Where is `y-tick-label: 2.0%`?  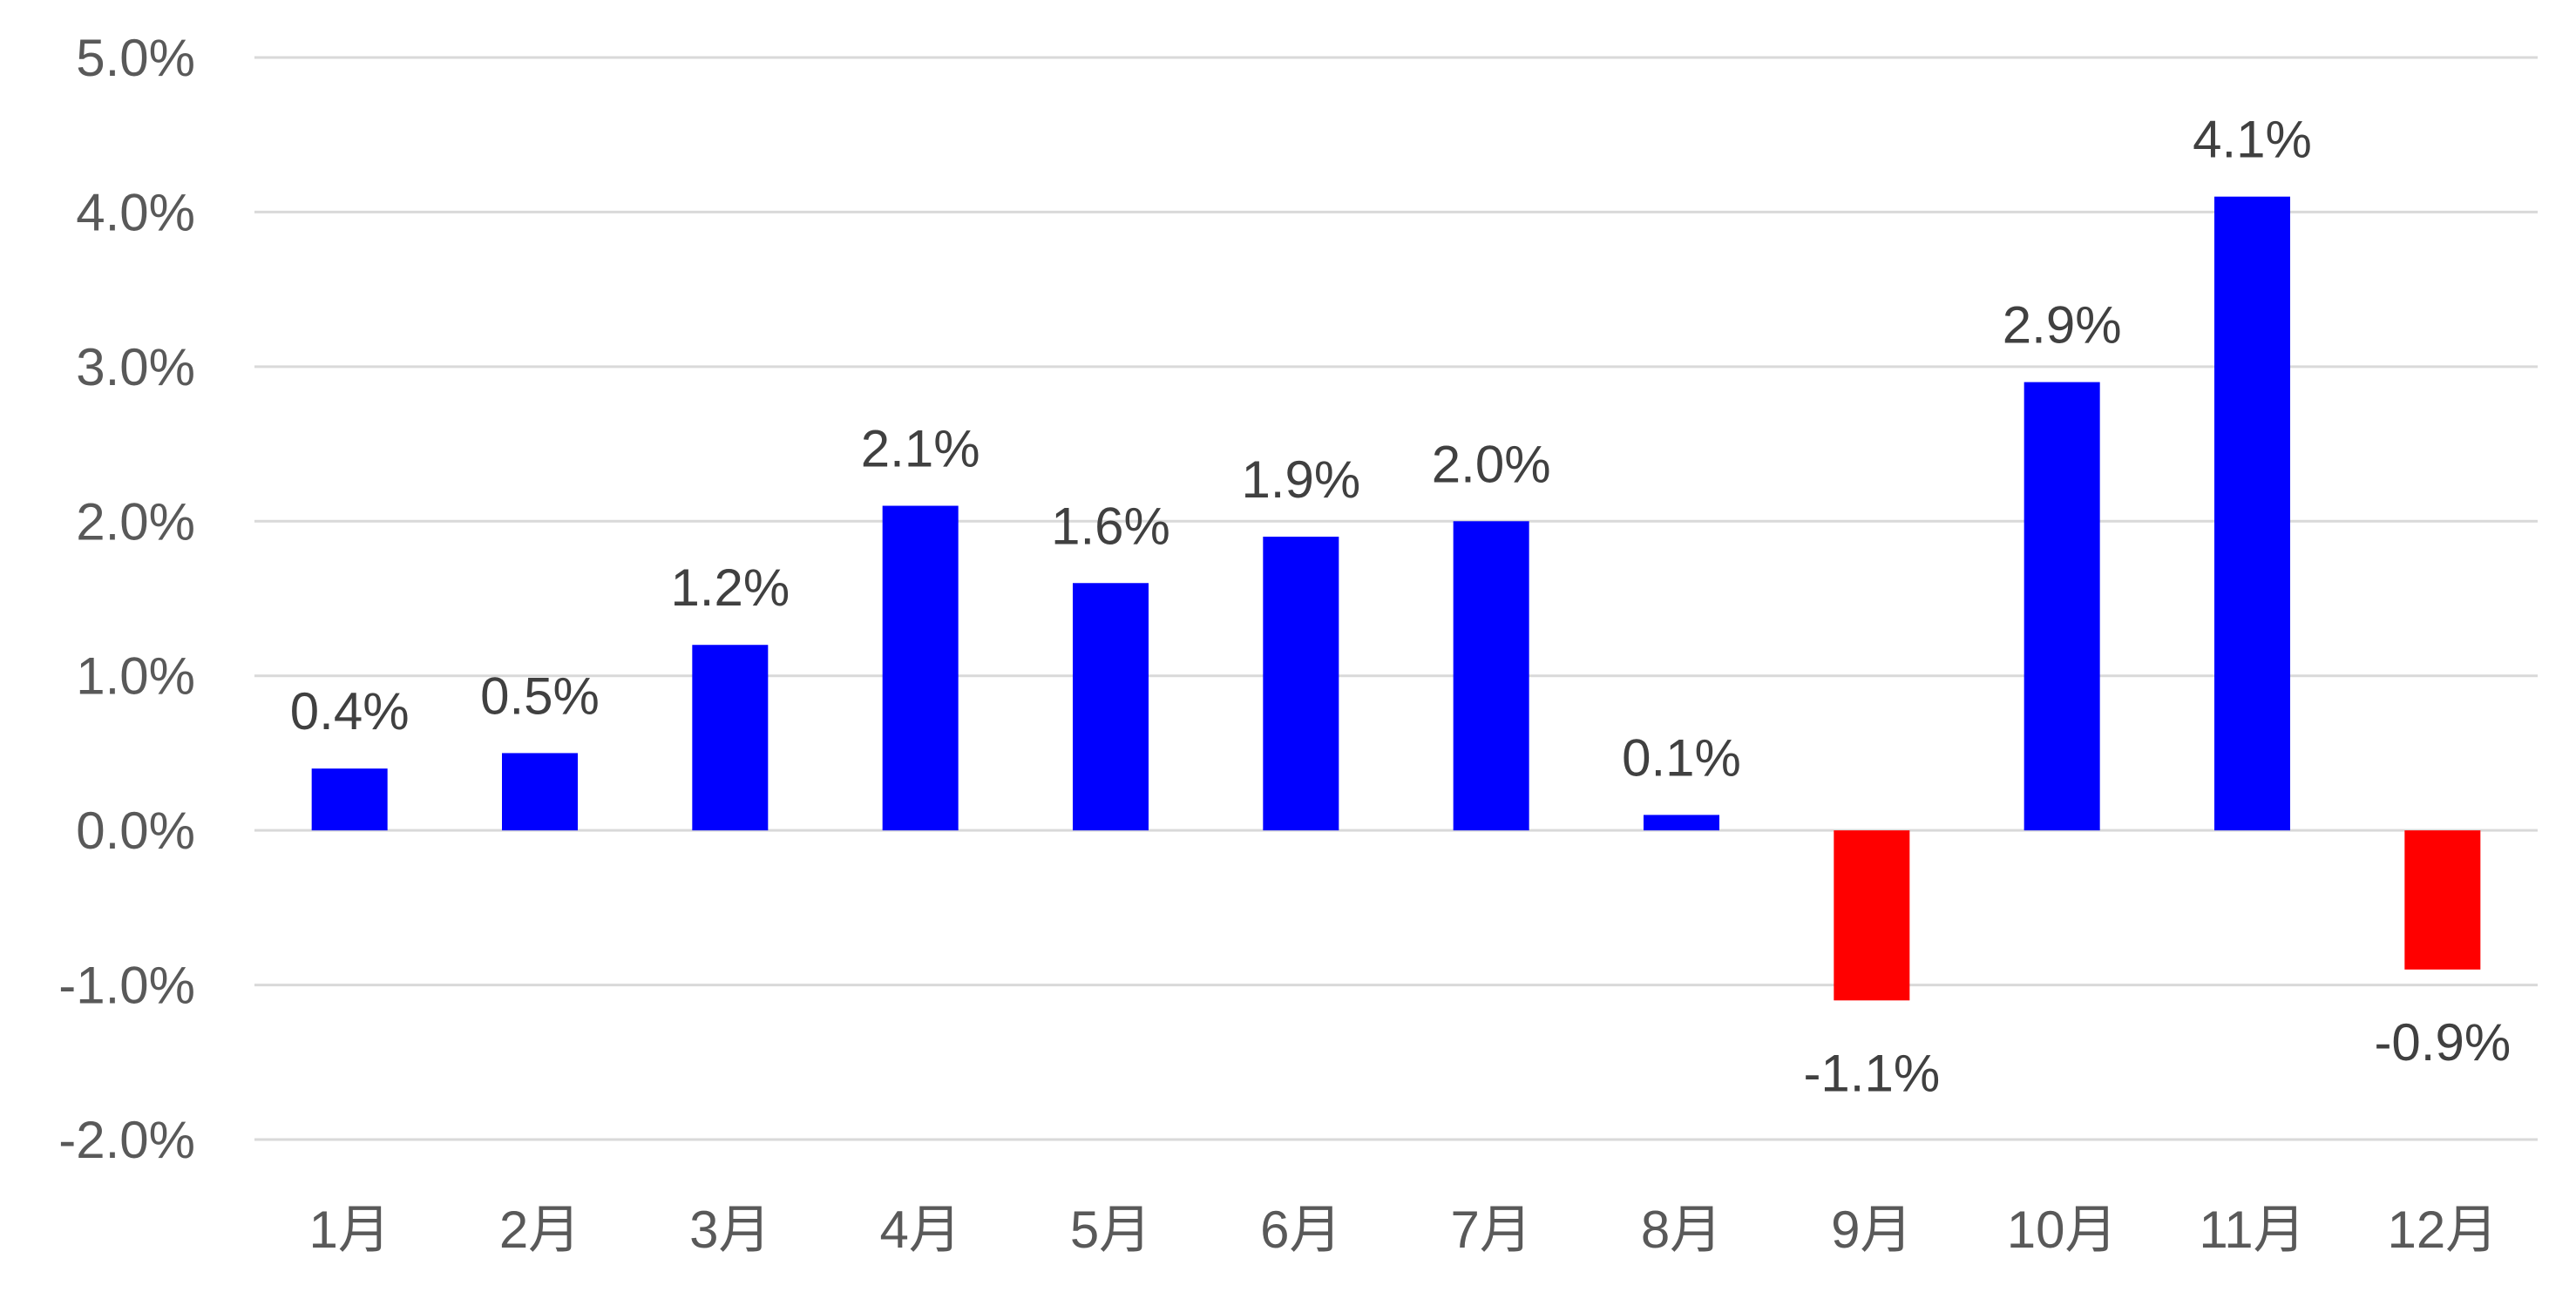 y-tick-label: 2.0% is located at coordinates (136, 521).